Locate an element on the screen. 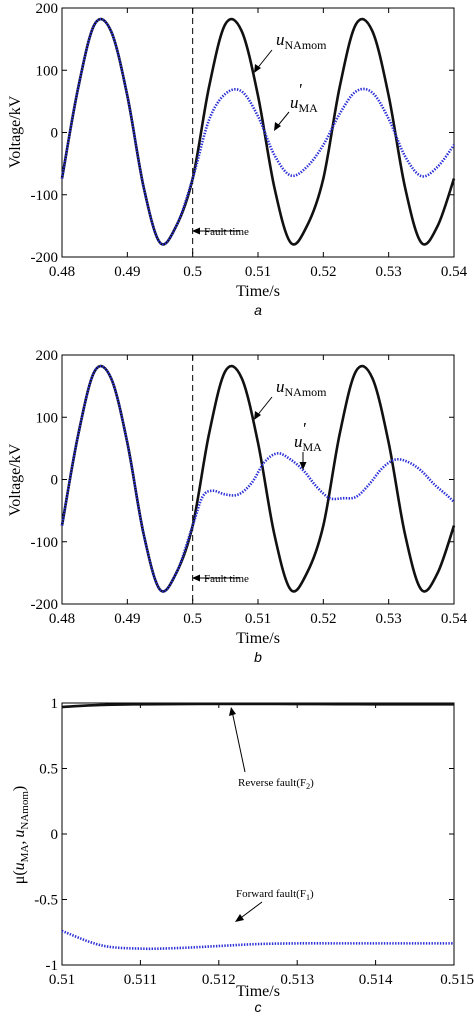  panel-b-unamom-arrowhead is located at coordinates (257, 415).